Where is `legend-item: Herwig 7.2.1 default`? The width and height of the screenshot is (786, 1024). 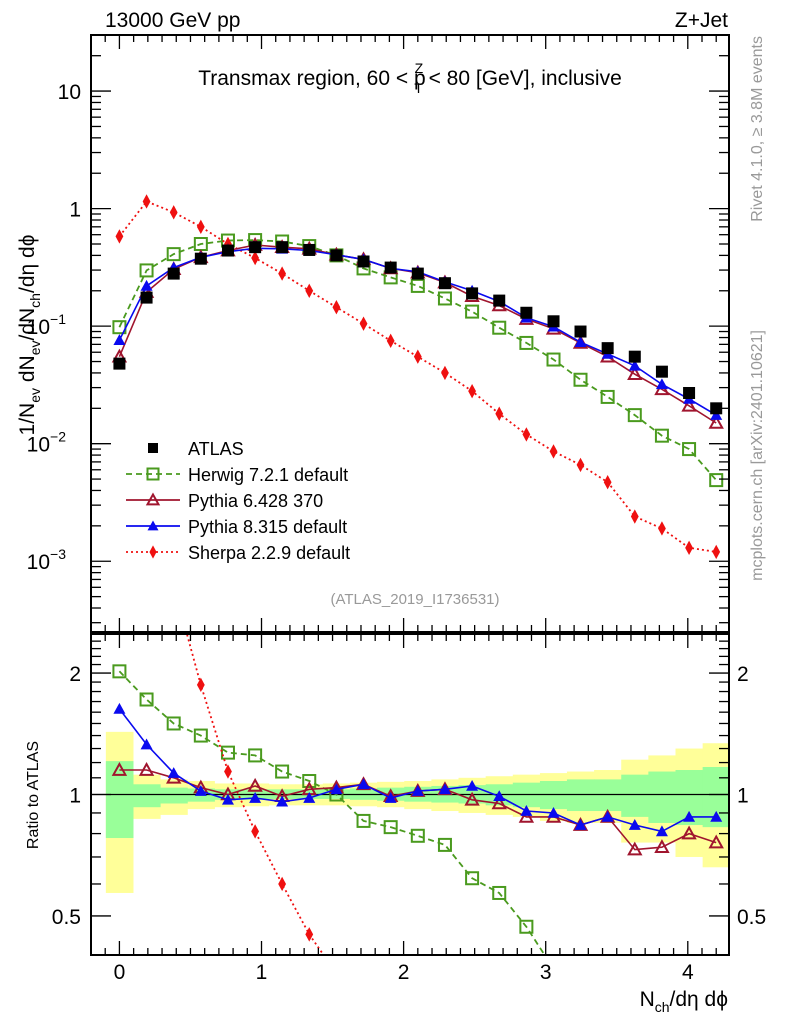 legend-item: Herwig 7.2.1 default is located at coordinates (237, 475).